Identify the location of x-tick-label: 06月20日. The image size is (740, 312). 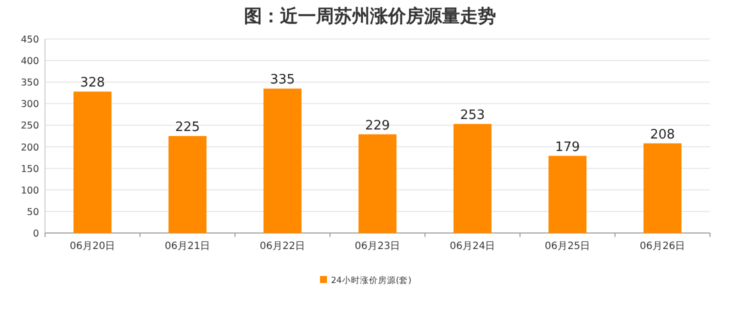
(93, 246).